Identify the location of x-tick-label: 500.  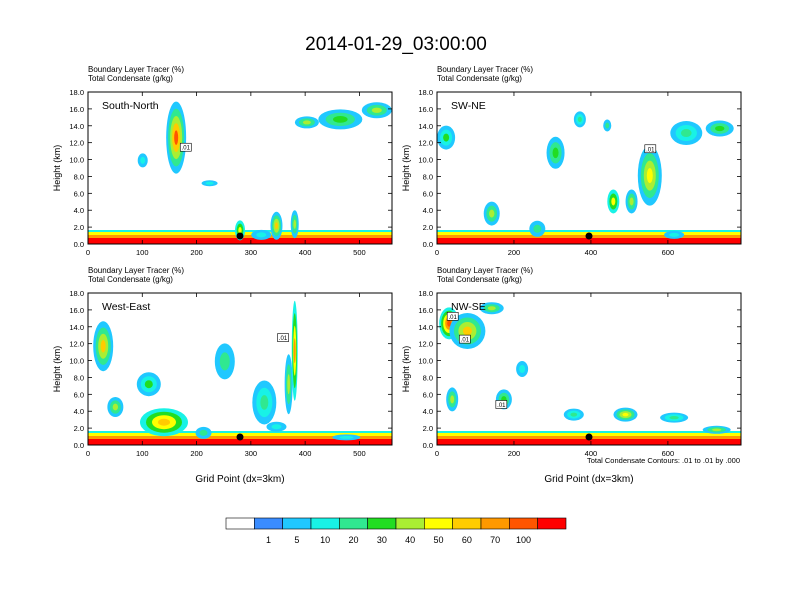
(359, 453).